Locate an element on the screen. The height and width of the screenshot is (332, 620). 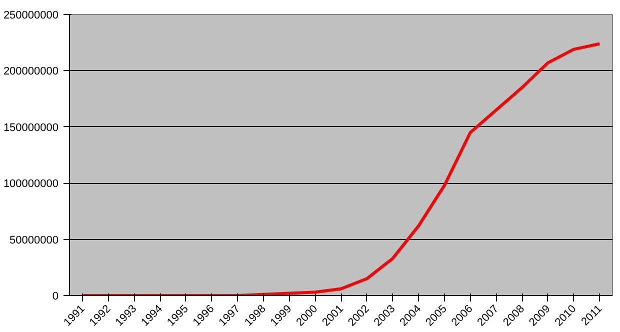
y-tick-label: 50000000 is located at coordinates (34, 240).